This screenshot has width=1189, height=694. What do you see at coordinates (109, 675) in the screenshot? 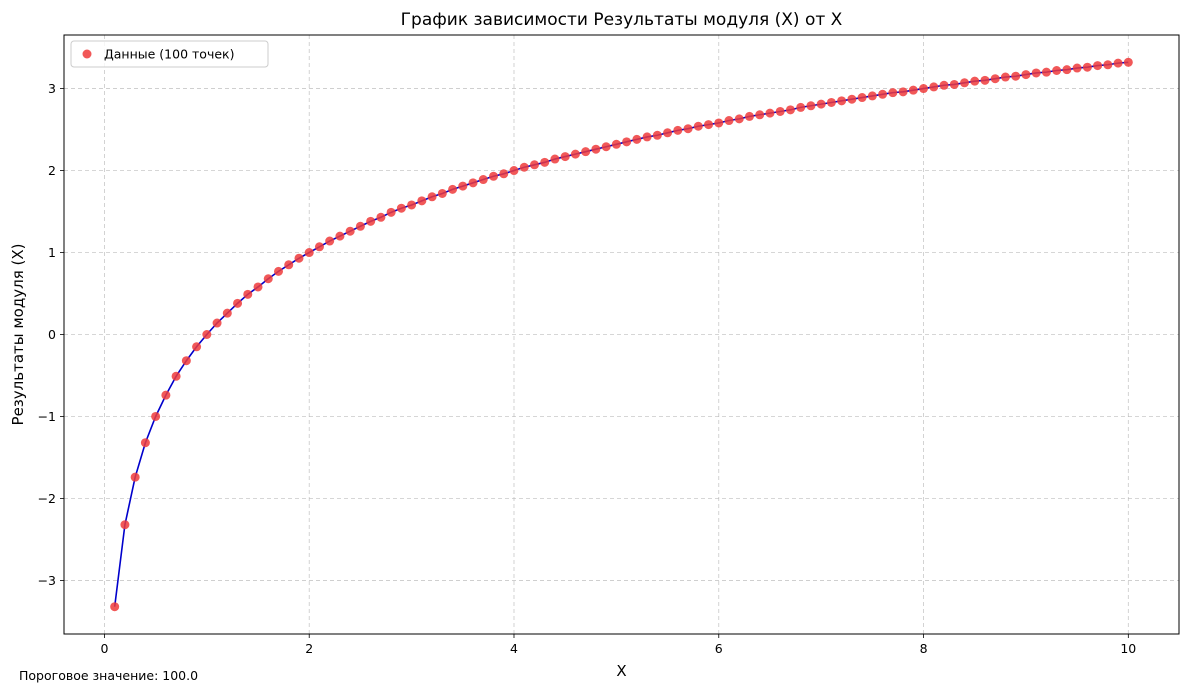
I see `threshold-note: Пороговое значение: 100.0` at bounding box center [109, 675].